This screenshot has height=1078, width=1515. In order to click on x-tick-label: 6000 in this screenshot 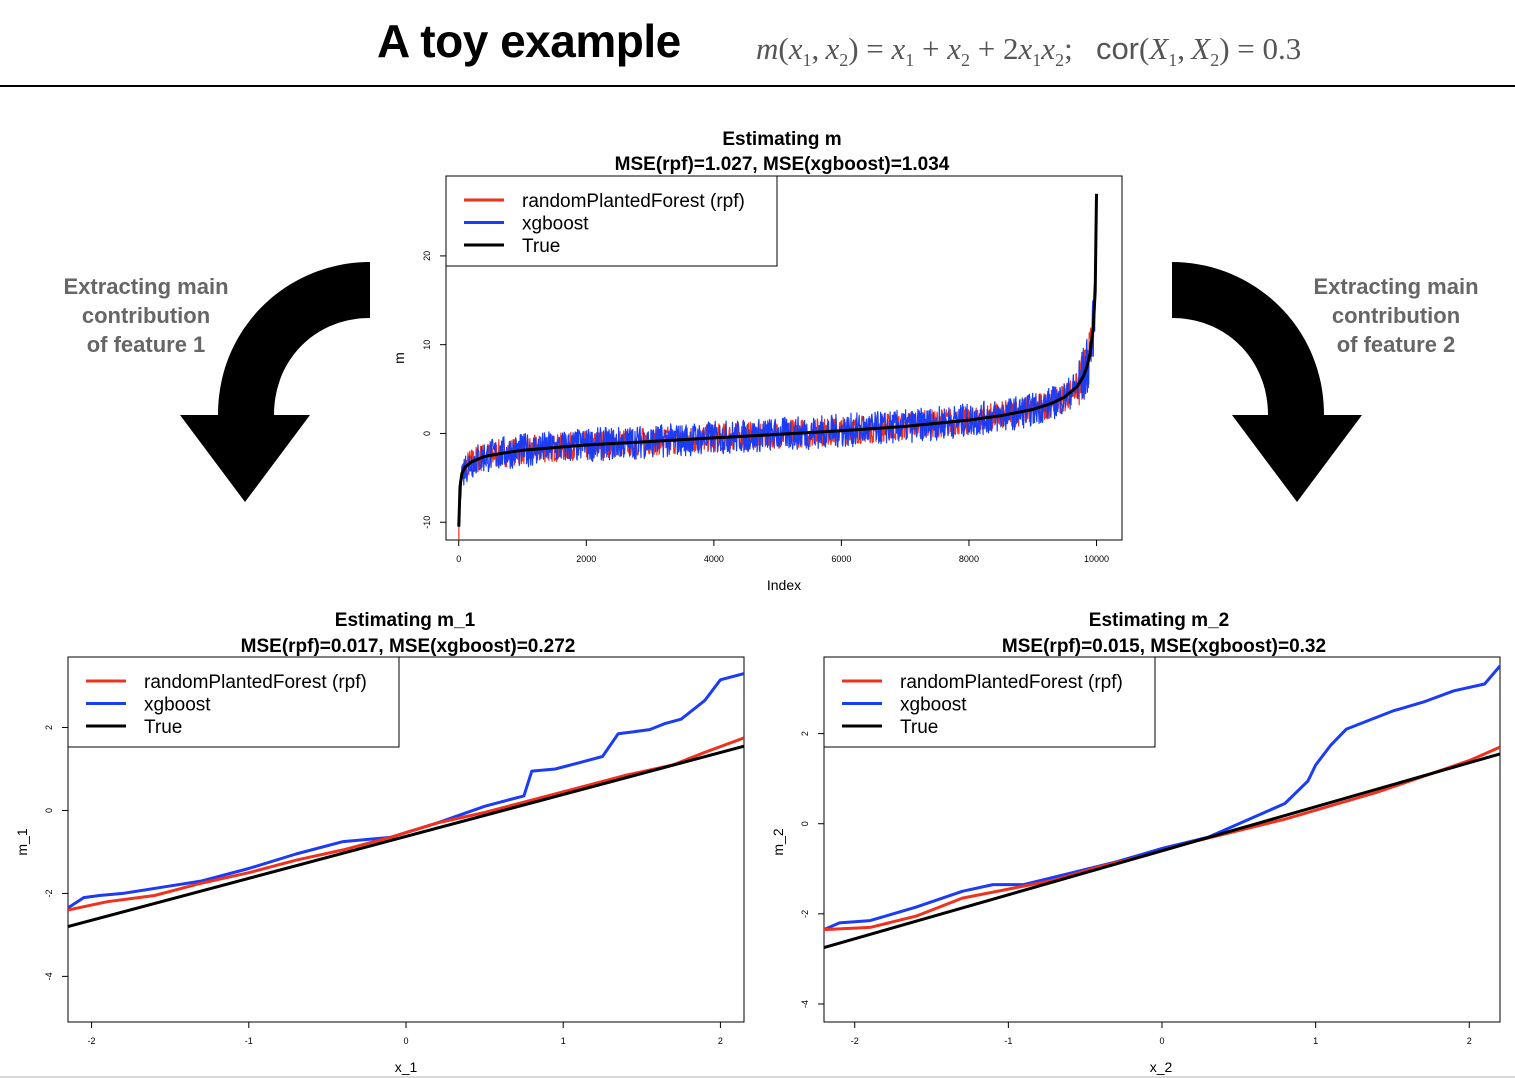, I will do `click(841, 559)`.